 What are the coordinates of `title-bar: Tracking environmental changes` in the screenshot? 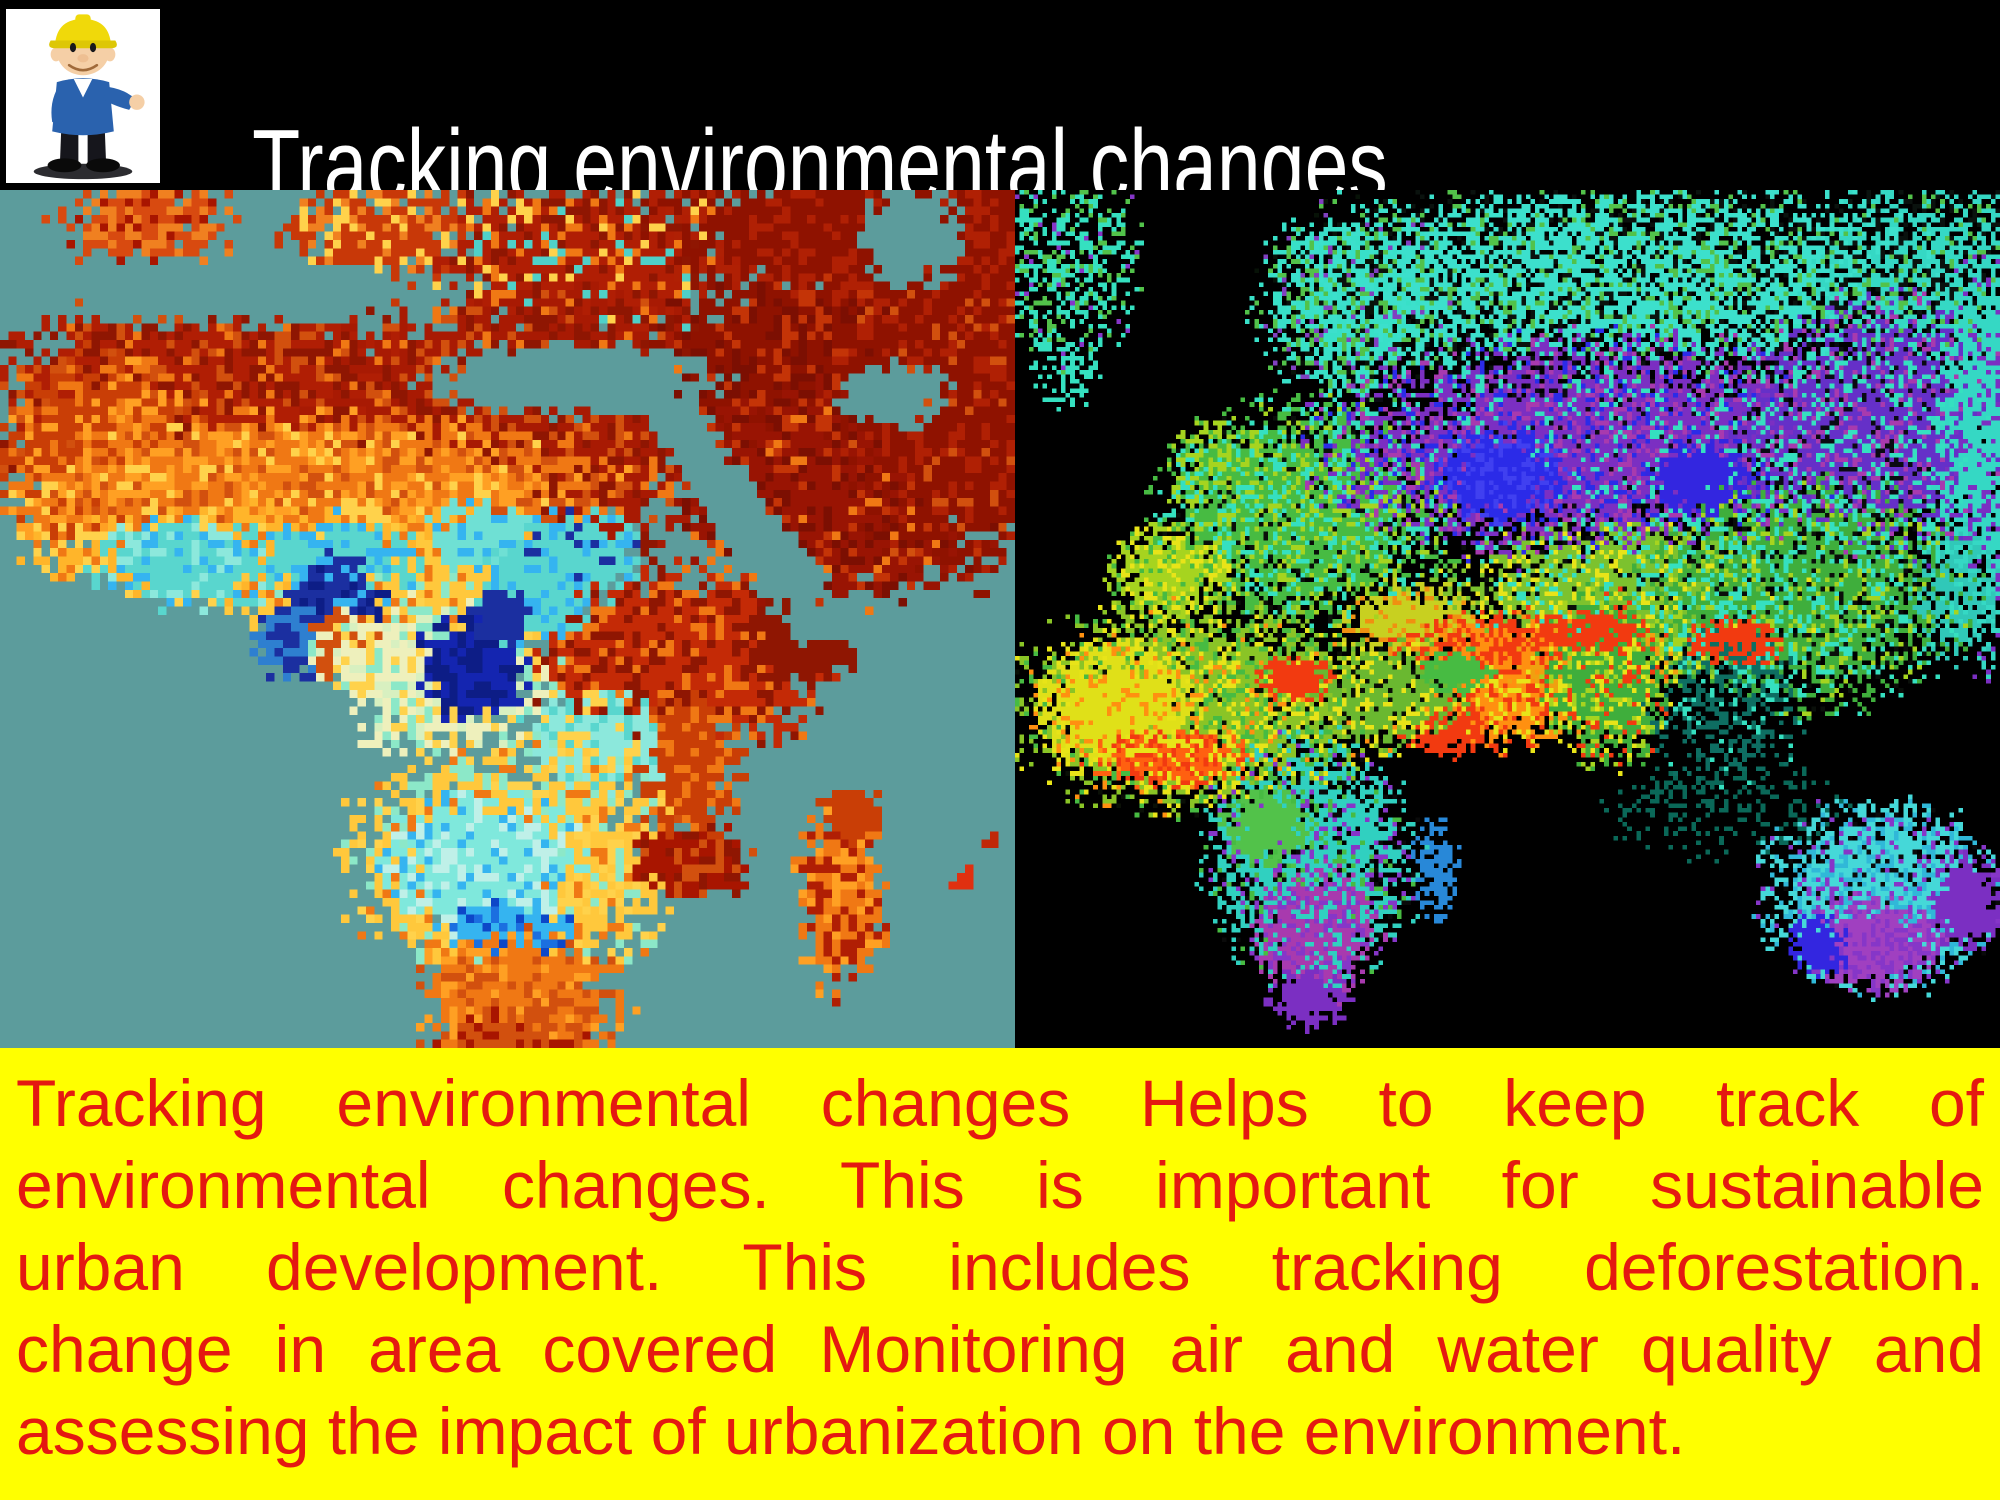 It's located at (1000, 111).